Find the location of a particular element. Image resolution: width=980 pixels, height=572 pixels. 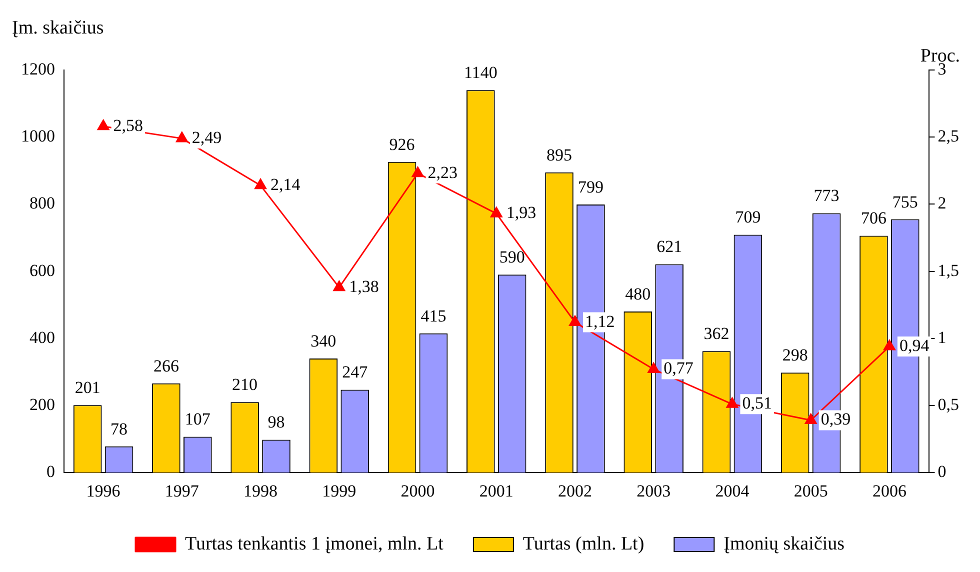

legend-label: Įmonių skaičius is located at coordinates (784, 543).